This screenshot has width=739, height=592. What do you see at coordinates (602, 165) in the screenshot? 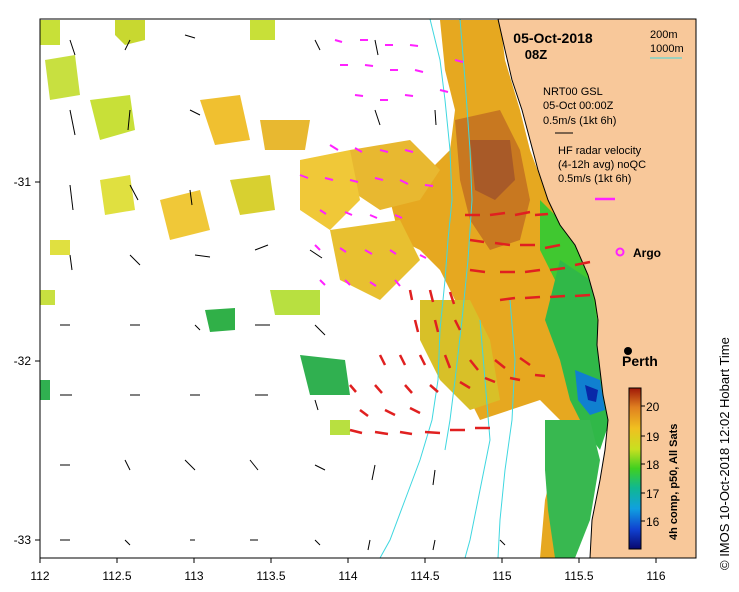
I see `radar-legend-line2: (4-12h avg) noQC` at bounding box center [602, 165].